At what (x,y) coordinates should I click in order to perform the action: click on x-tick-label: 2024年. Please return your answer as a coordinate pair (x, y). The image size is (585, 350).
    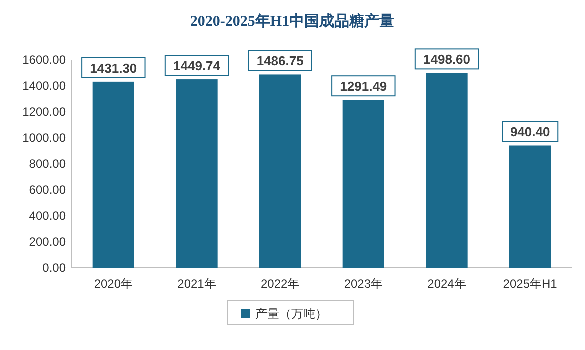
    Looking at the image, I should click on (447, 284).